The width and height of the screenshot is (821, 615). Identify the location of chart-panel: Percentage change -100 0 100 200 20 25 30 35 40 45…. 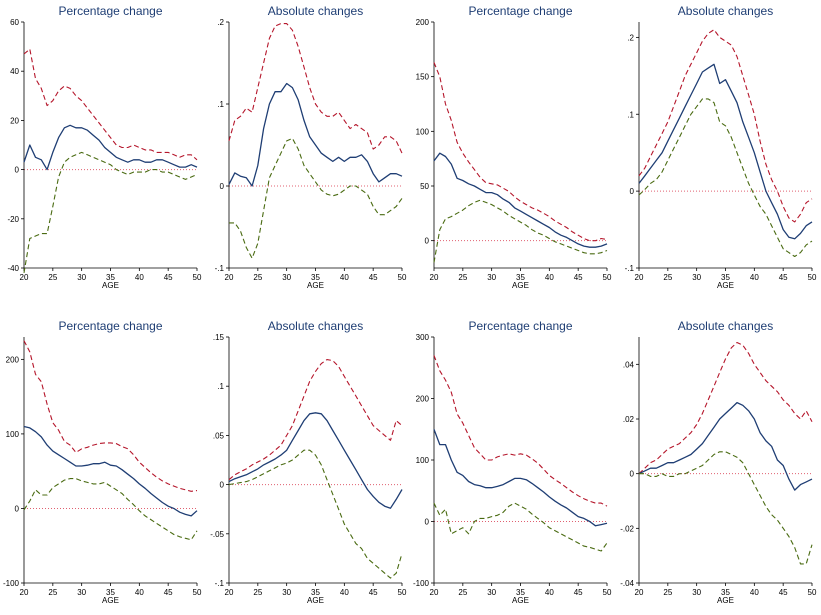
(102, 465).